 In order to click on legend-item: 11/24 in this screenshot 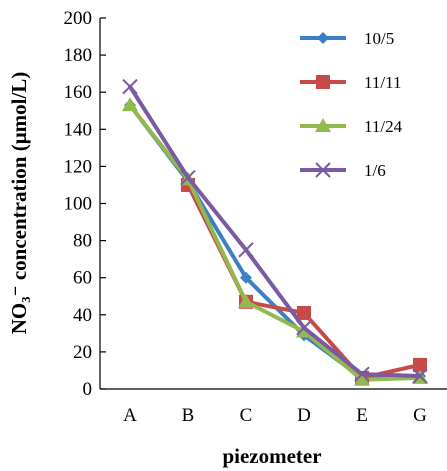, I will do `click(351, 126)`.